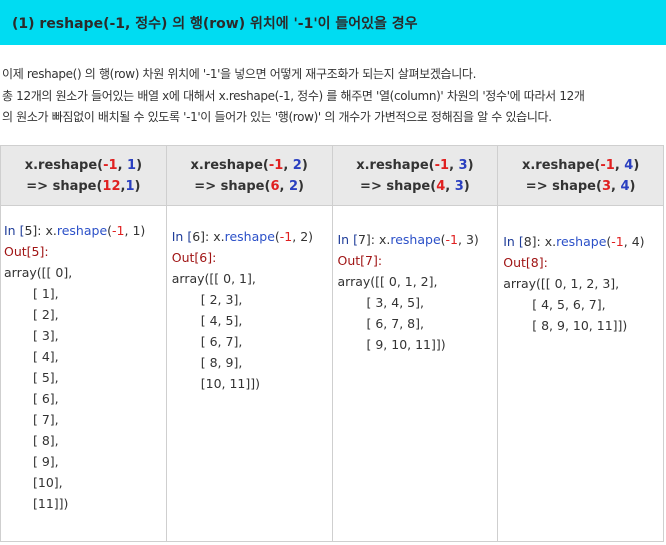 Image resolution: width=666 pixels, height=545 pixels. I want to click on column-heading: x.reshape(-1, 3) => shape(4, 3), so click(415, 176).